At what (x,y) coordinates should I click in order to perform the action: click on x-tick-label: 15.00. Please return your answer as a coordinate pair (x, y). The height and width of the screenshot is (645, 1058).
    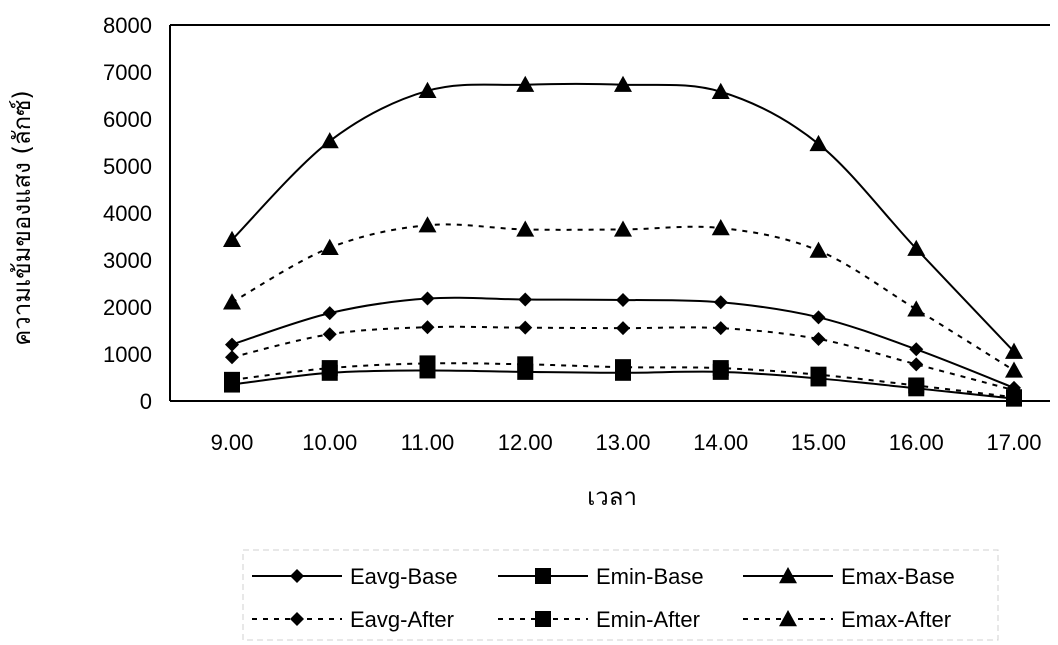
    Looking at the image, I should click on (818, 442).